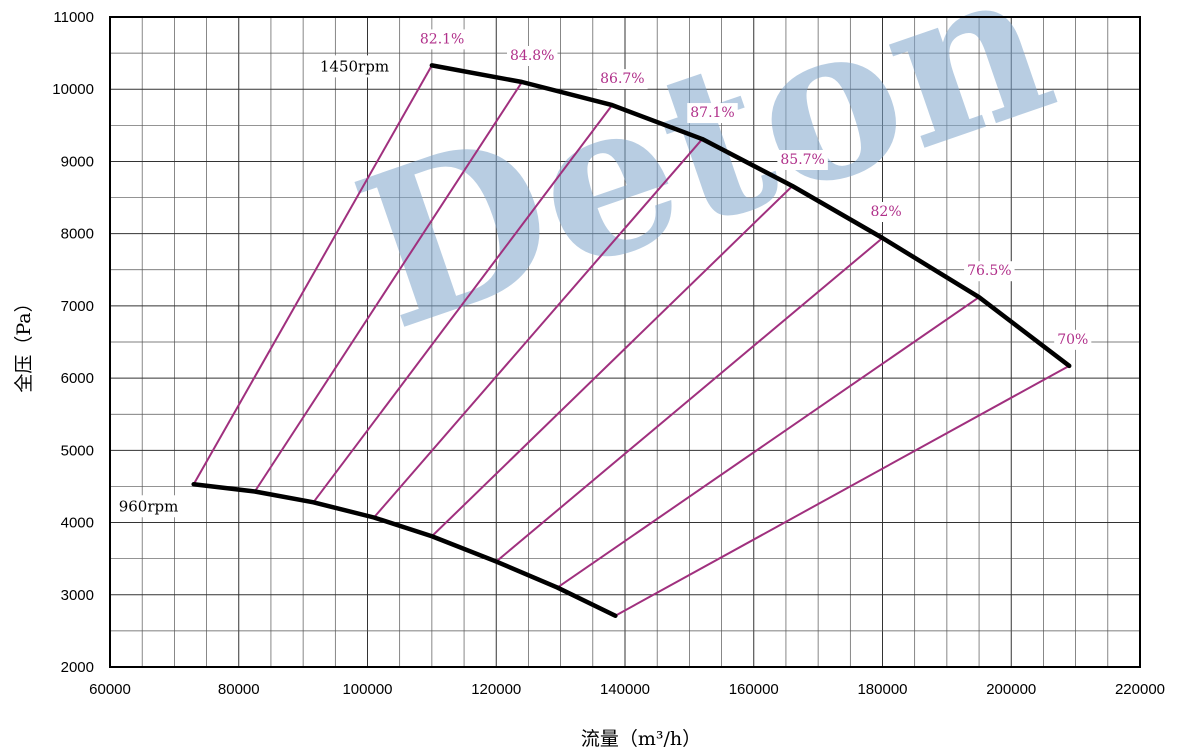 The width and height of the screenshot is (1178, 753). I want to click on y-tick-label: 5000, so click(77, 450).